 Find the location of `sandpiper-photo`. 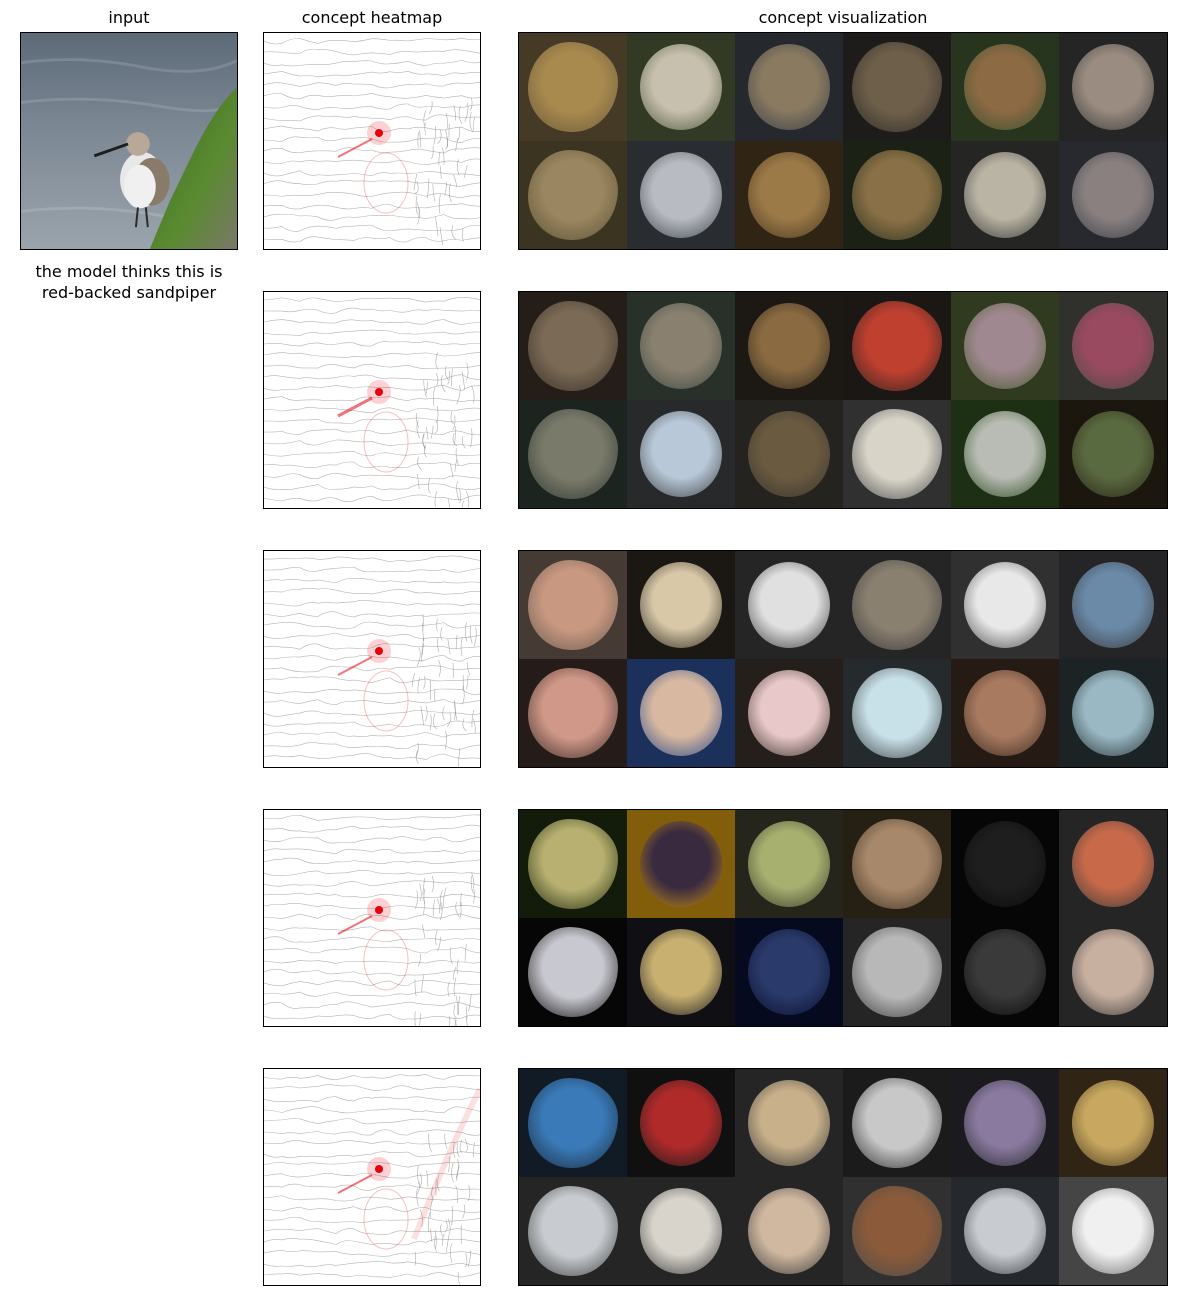

sandpiper-photo is located at coordinates (129, 153).